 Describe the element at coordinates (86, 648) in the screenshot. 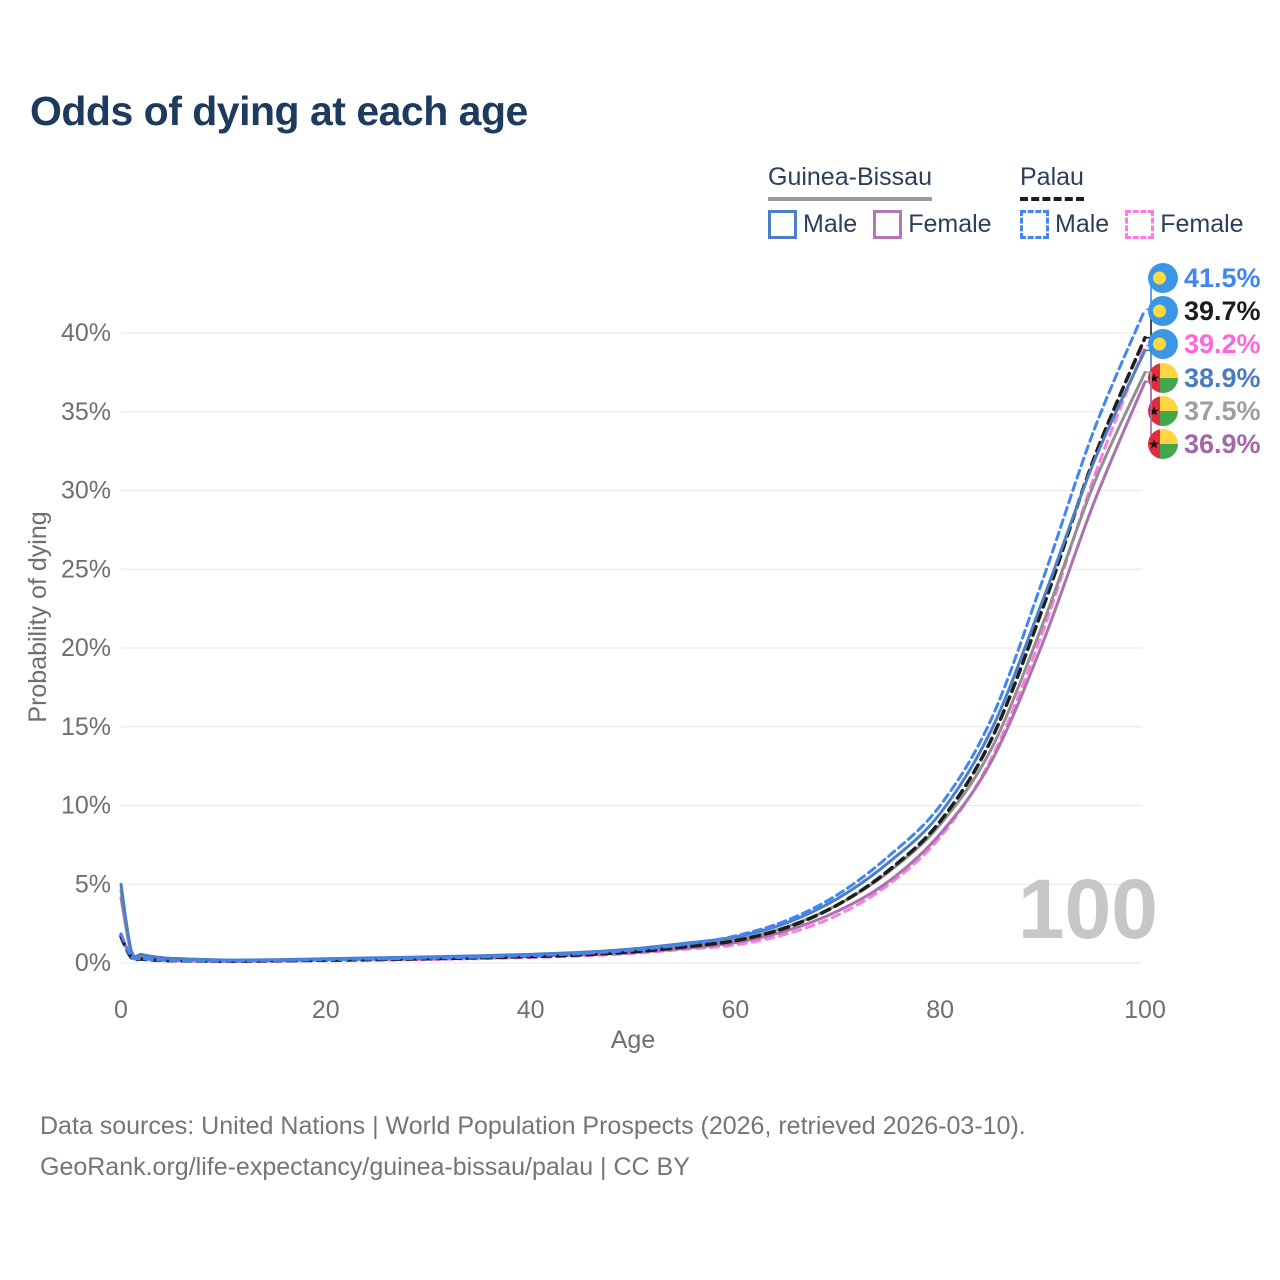

I see `y-tick-label: 20%` at that location.